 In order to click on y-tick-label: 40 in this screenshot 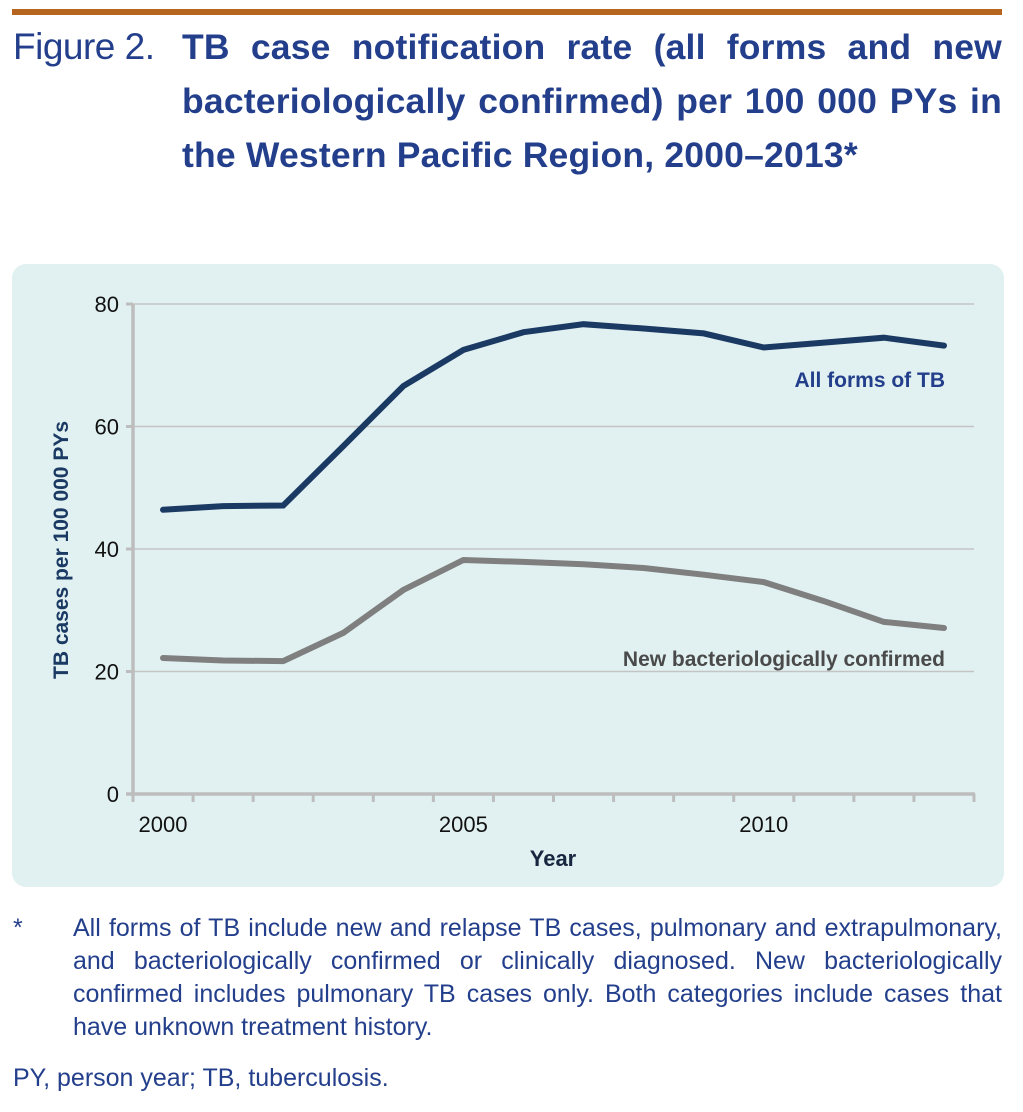, I will do `click(107, 549)`.